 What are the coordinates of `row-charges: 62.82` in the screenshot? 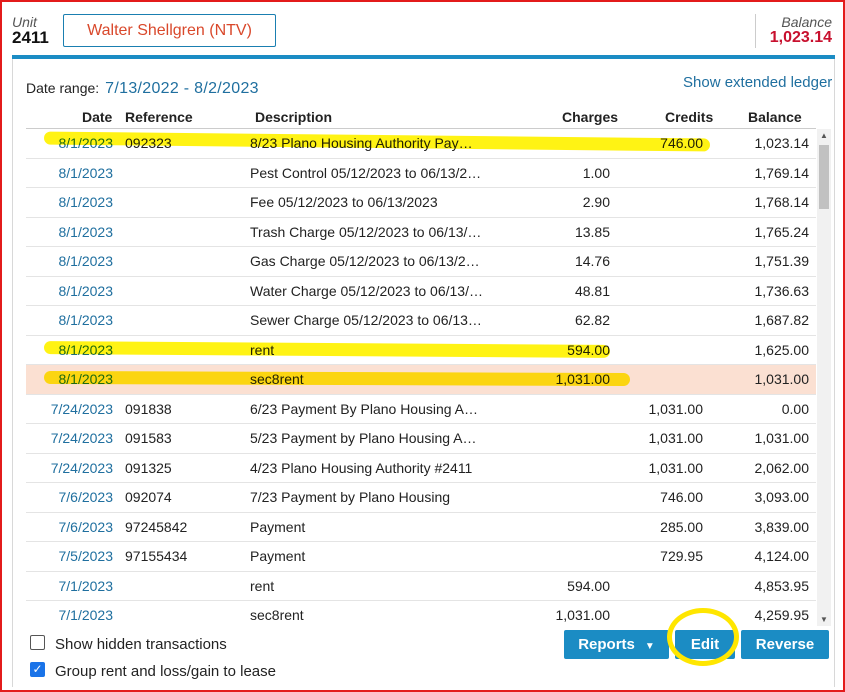 It's located at (592, 320).